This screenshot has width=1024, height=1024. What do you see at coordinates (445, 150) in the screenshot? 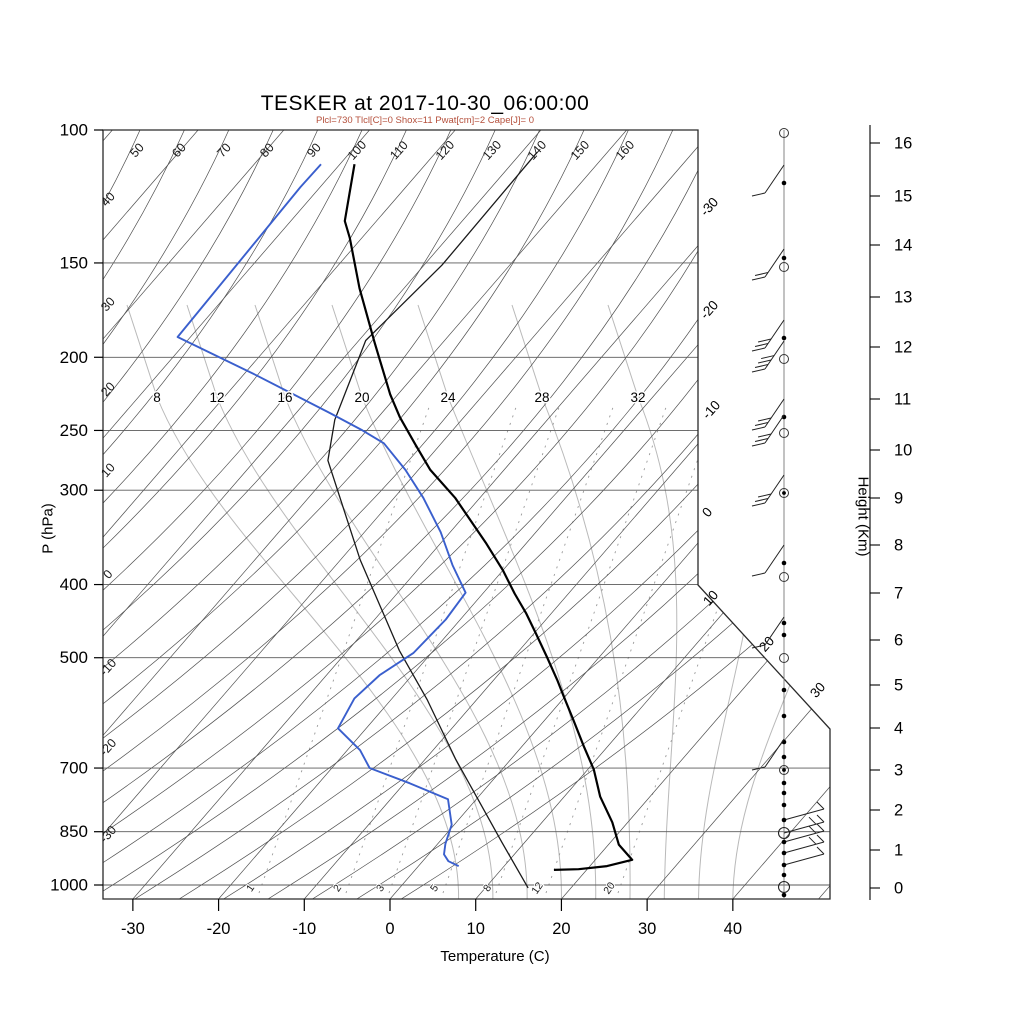
I see `svg-text: 120` at bounding box center [445, 150].